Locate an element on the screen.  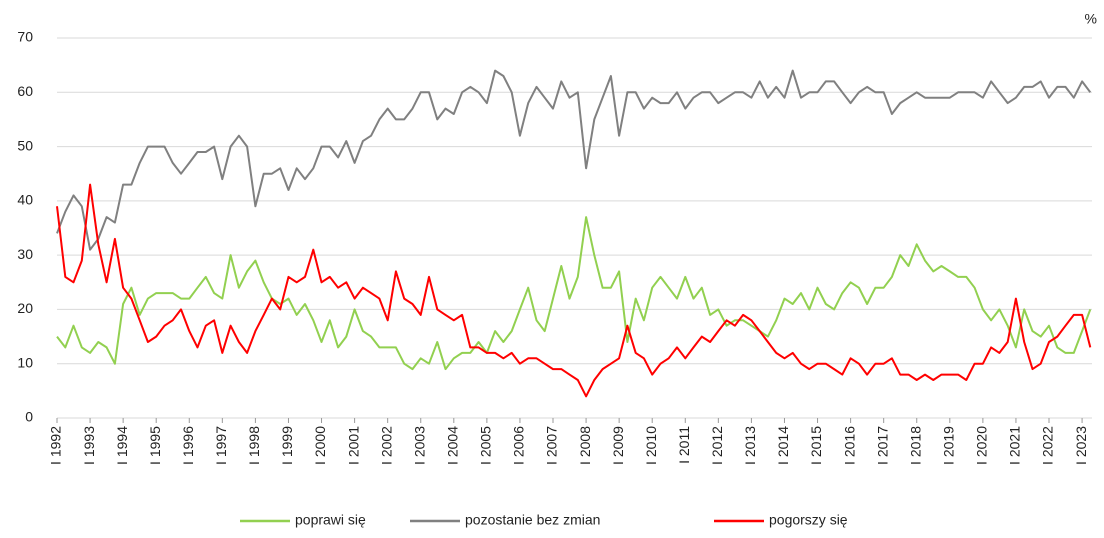
x-tick-label: I 1995 is located at coordinates (155, 445).